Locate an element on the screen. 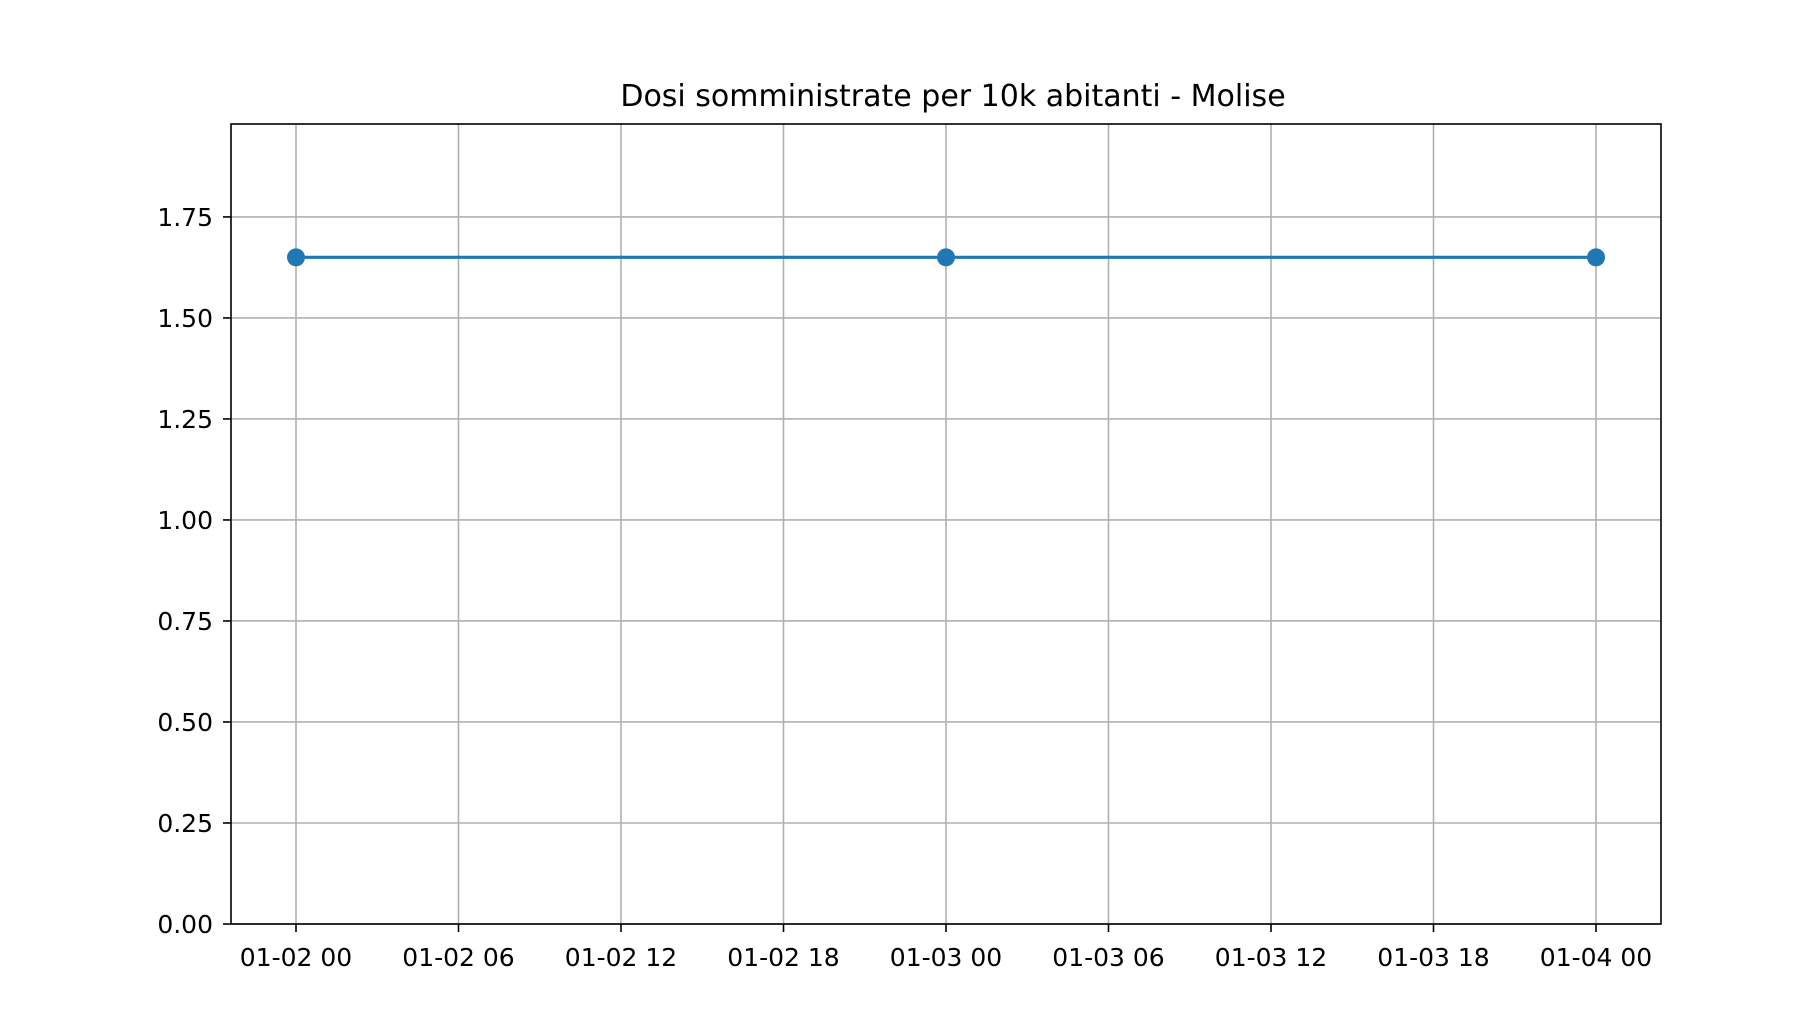 The width and height of the screenshot is (1820, 1024). y-tick-label: 0.00 is located at coordinates (185, 924).